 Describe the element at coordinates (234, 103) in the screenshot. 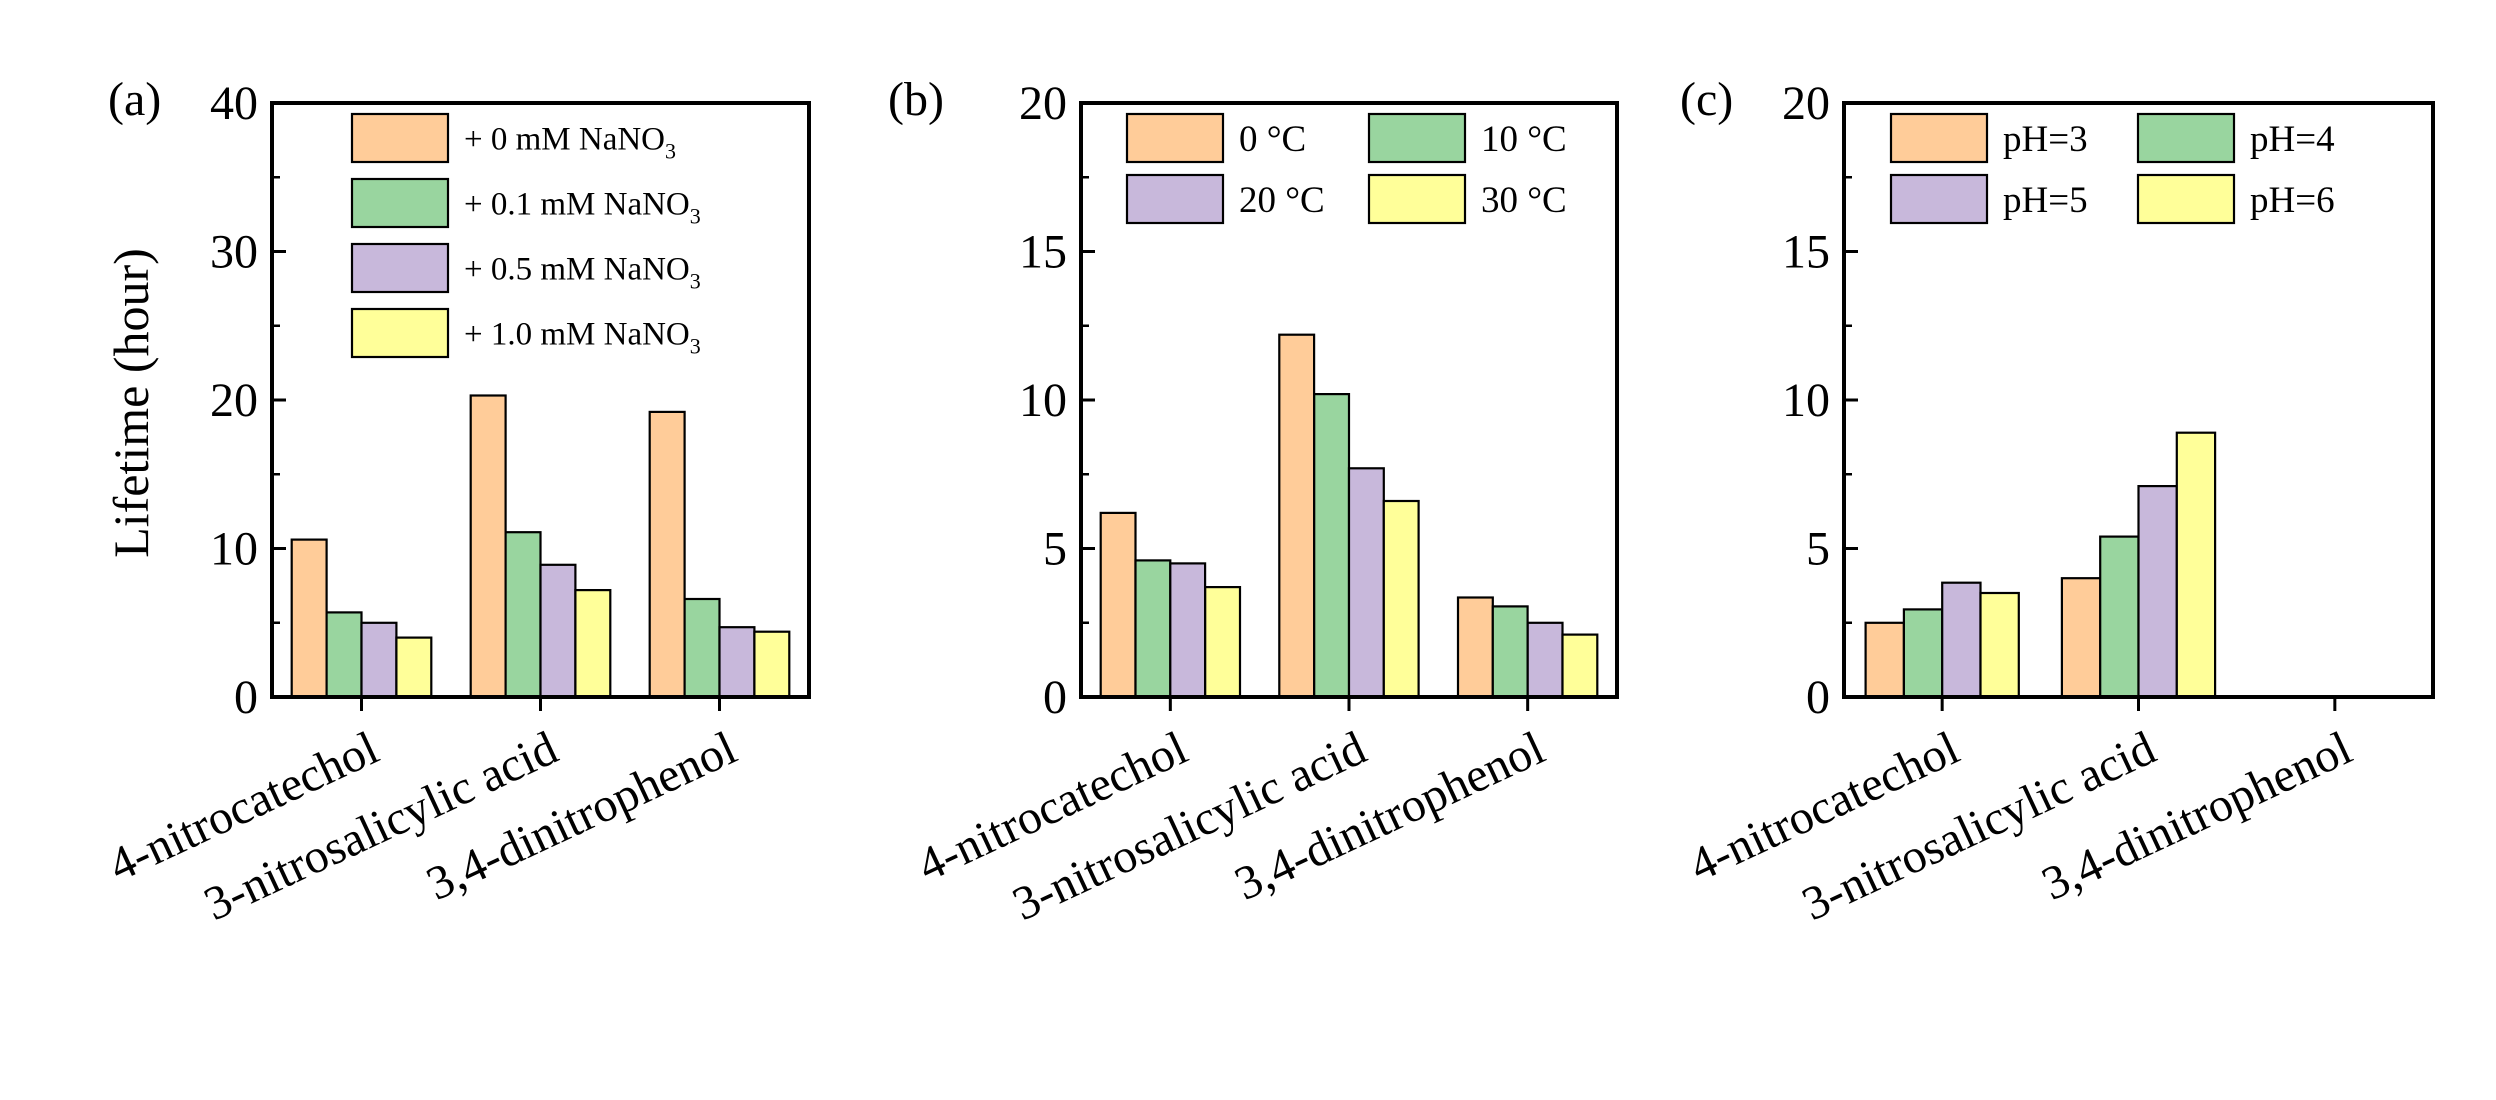

I see `y-tick-label: 40` at that location.